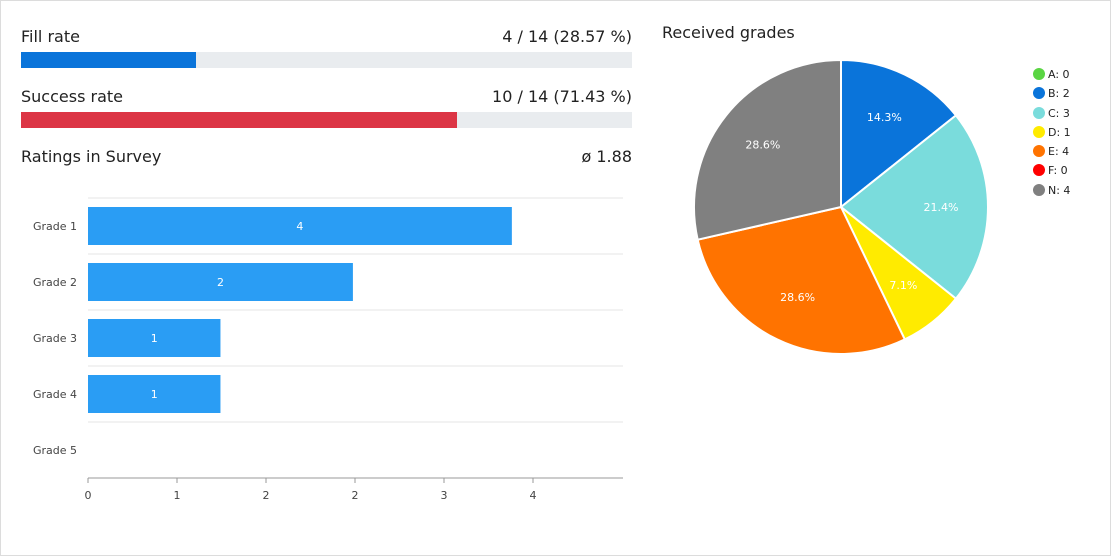  What do you see at coordinates (326, 60) in the screenshot?
I see `fill-rate-progress-track` at bounding box center [326, 60].